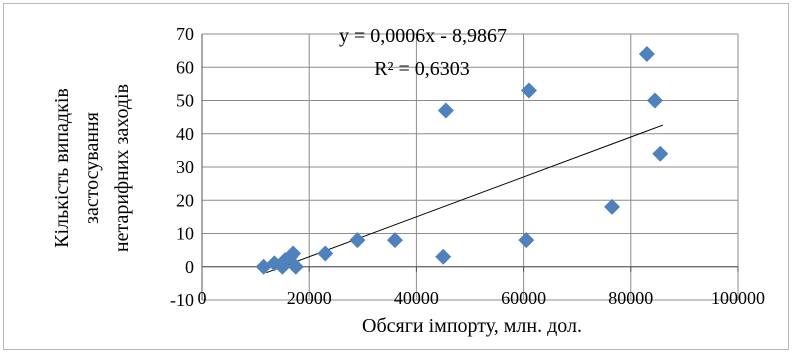 This screenshot has height=354, width=793. What do you see at coordinates (472, 326) in the screenshot?
I see `x-axis-title: Обсяги імпорту, млн. дол.` at bounding box center [472, 326].